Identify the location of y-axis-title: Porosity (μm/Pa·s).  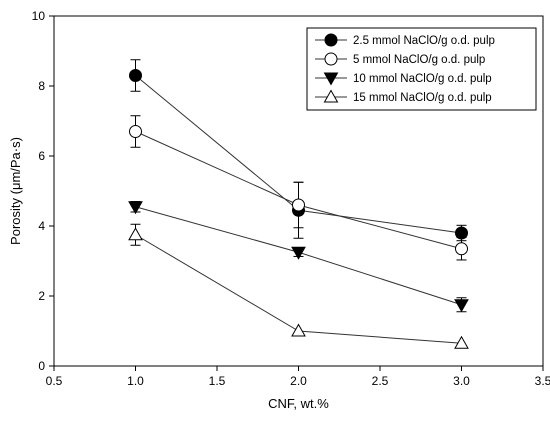
(15, 191).